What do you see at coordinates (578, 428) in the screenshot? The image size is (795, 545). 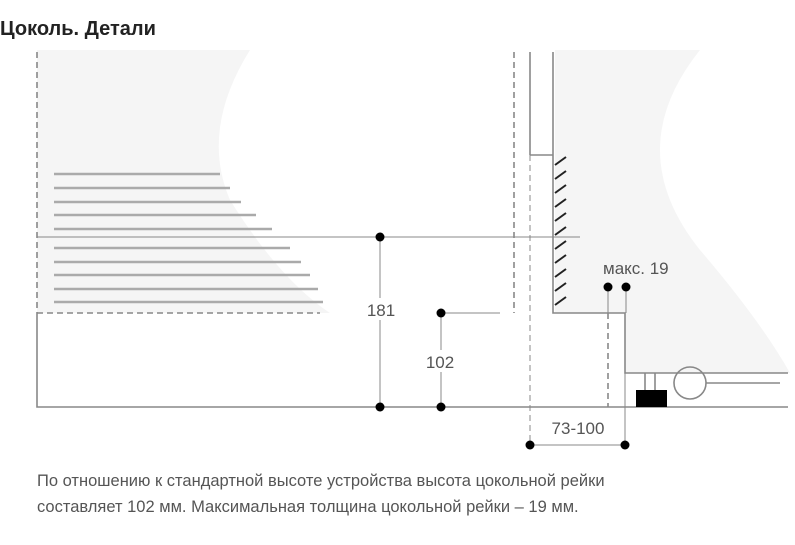 I see `dimension-73-100: 73-100` at bounding box center [578, 428].